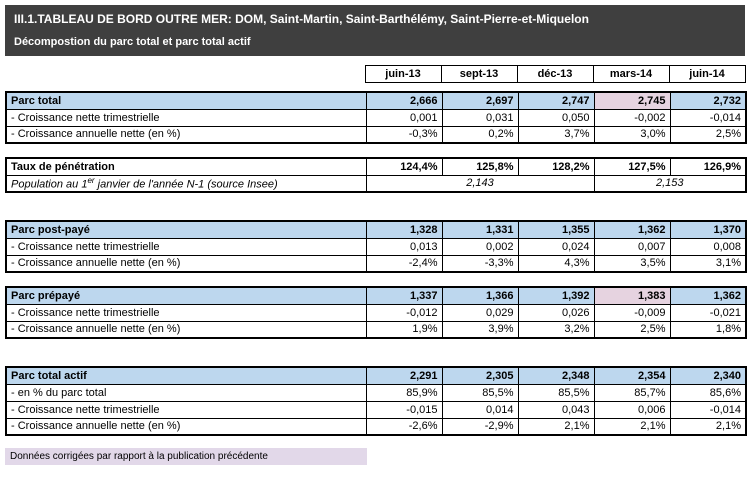  Describe the element at coordinates (556, 409) in the screenshot. I see `cell-value: 0,043` at that location.